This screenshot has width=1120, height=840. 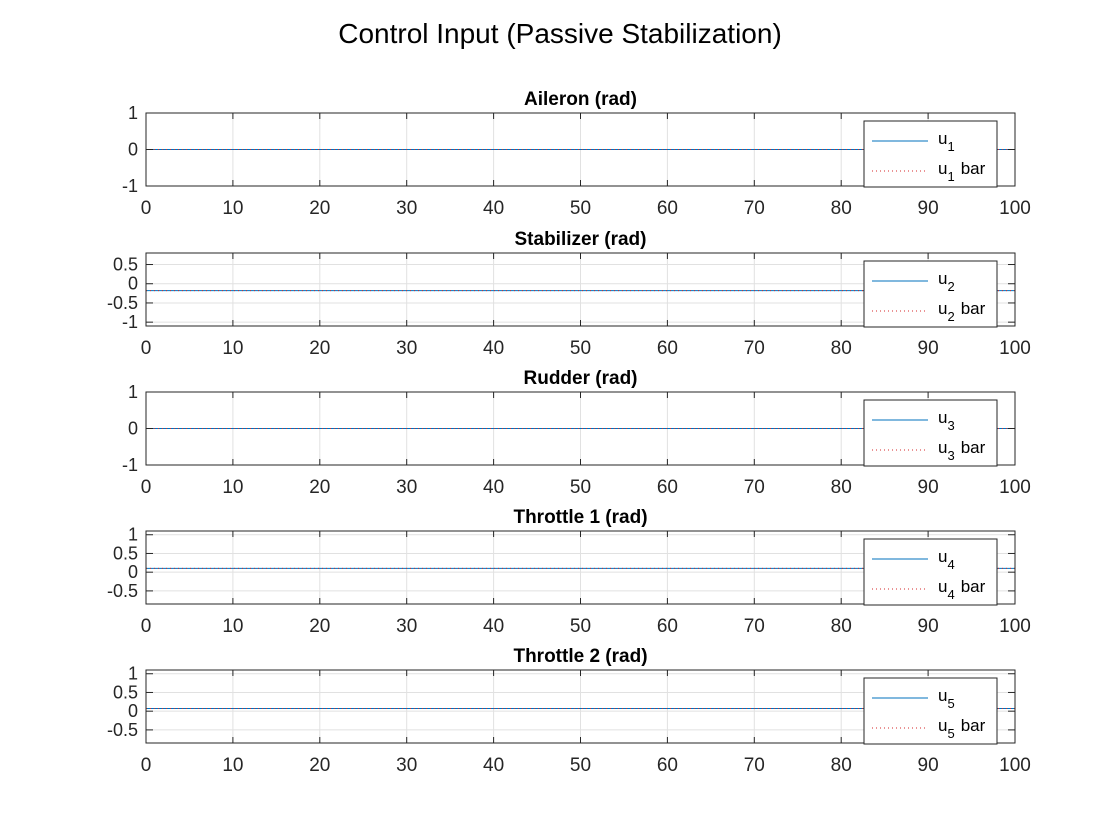 What do you see at coordinates (580, 99) in the screenshot?
I see `subplot-title: Aileron (rad)` at bounding box center [580, 99].